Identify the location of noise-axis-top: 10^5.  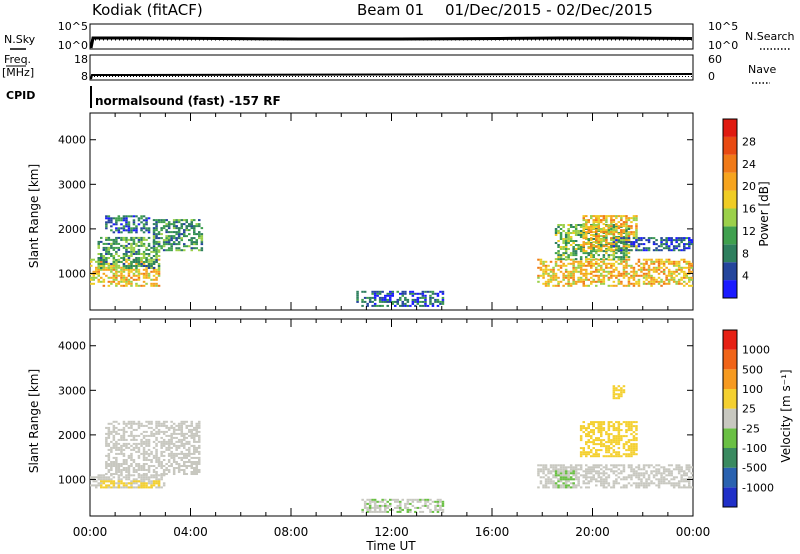
(73, 26).